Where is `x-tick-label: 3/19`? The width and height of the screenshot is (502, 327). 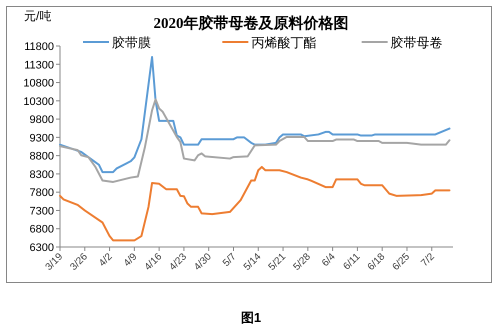
x-tick-label: 3/19 is located at coordinates (55, 262).